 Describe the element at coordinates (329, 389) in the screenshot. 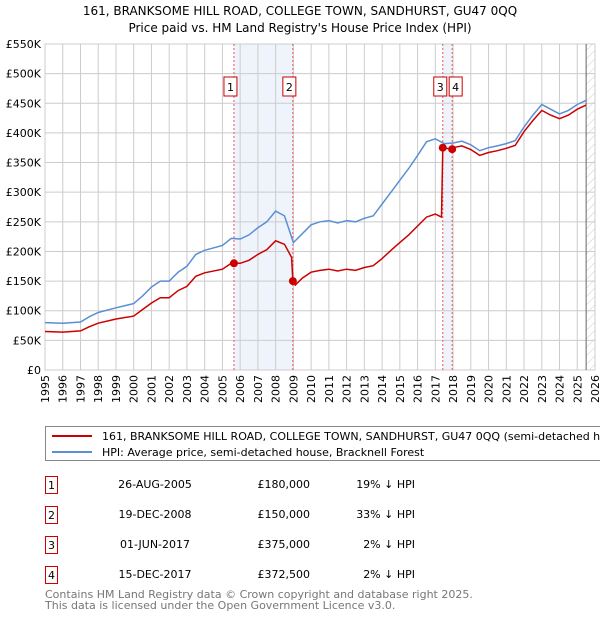

I see `x-tick-label: 2011` at that location.